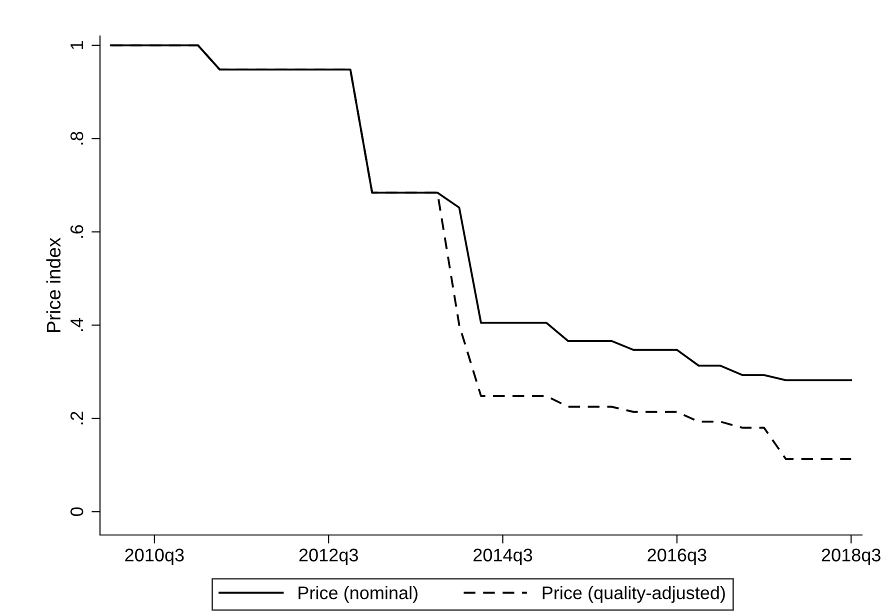 The width and height of the screenshot is (892, 616). Describe the element at coordinates (77, 418) in the screenshot. I see `y-tick-label: .2` at that location.